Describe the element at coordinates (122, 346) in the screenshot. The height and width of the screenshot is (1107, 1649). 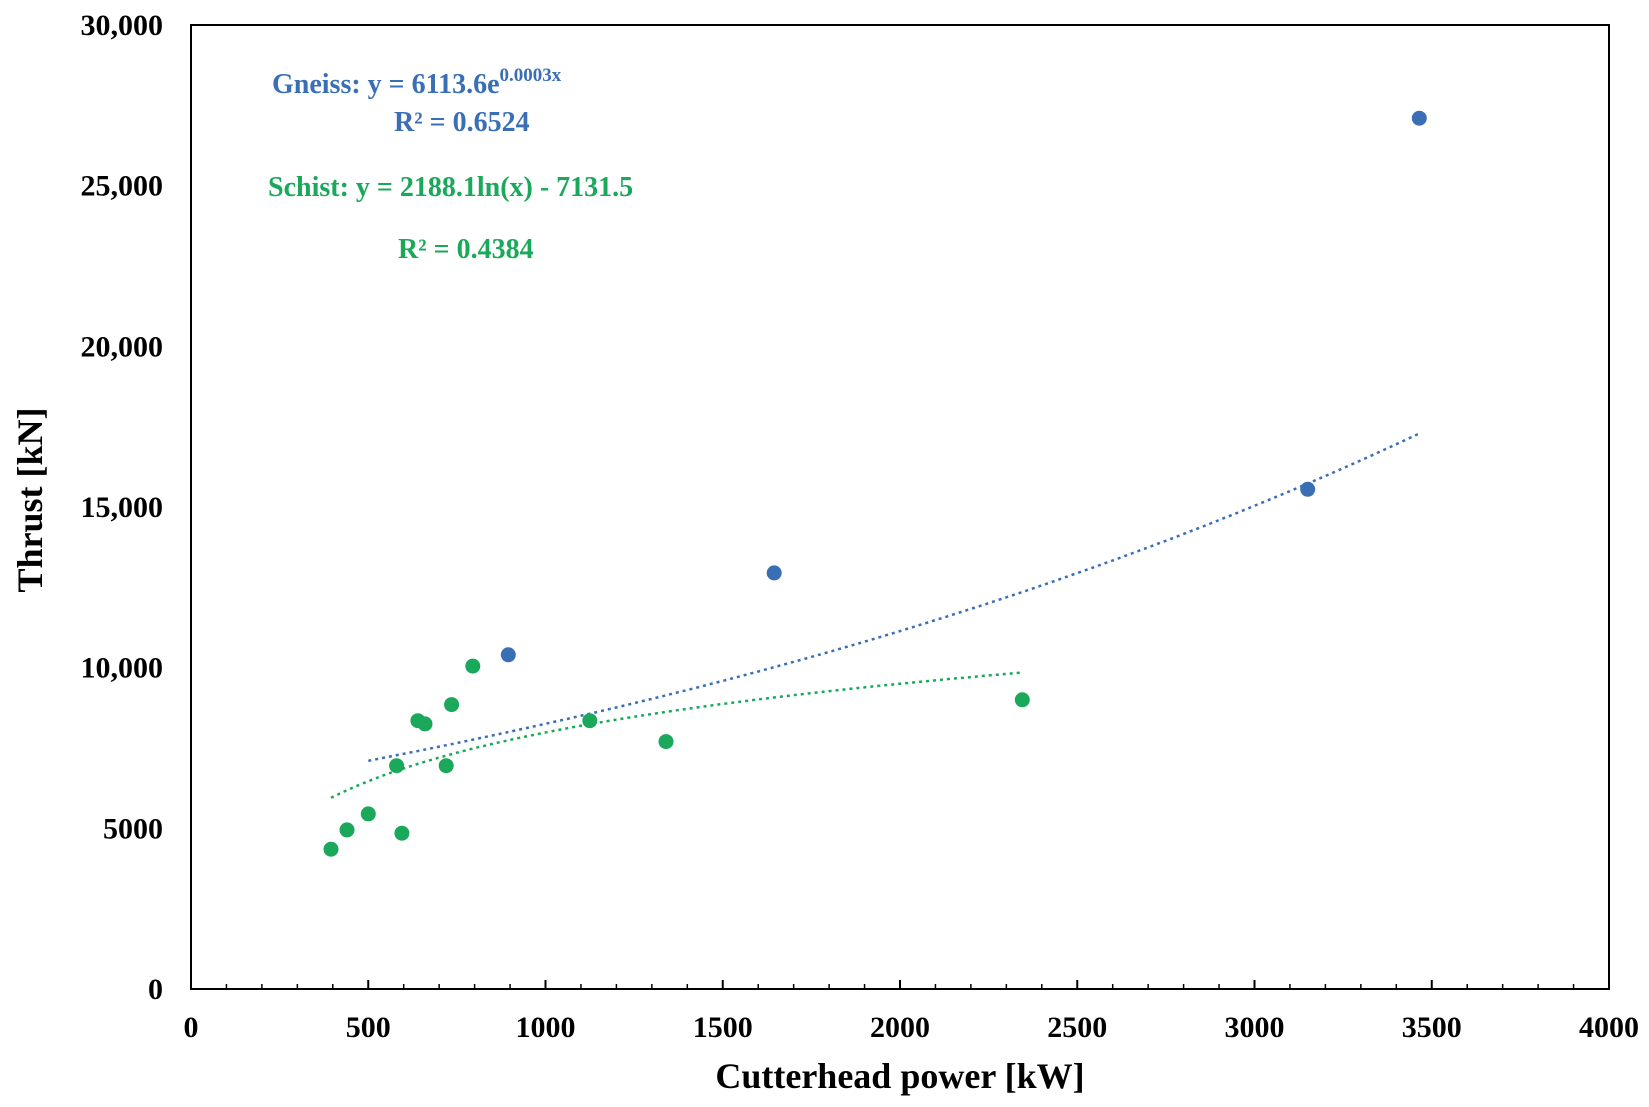
I see `y-tick-label: 20,000` at that location.